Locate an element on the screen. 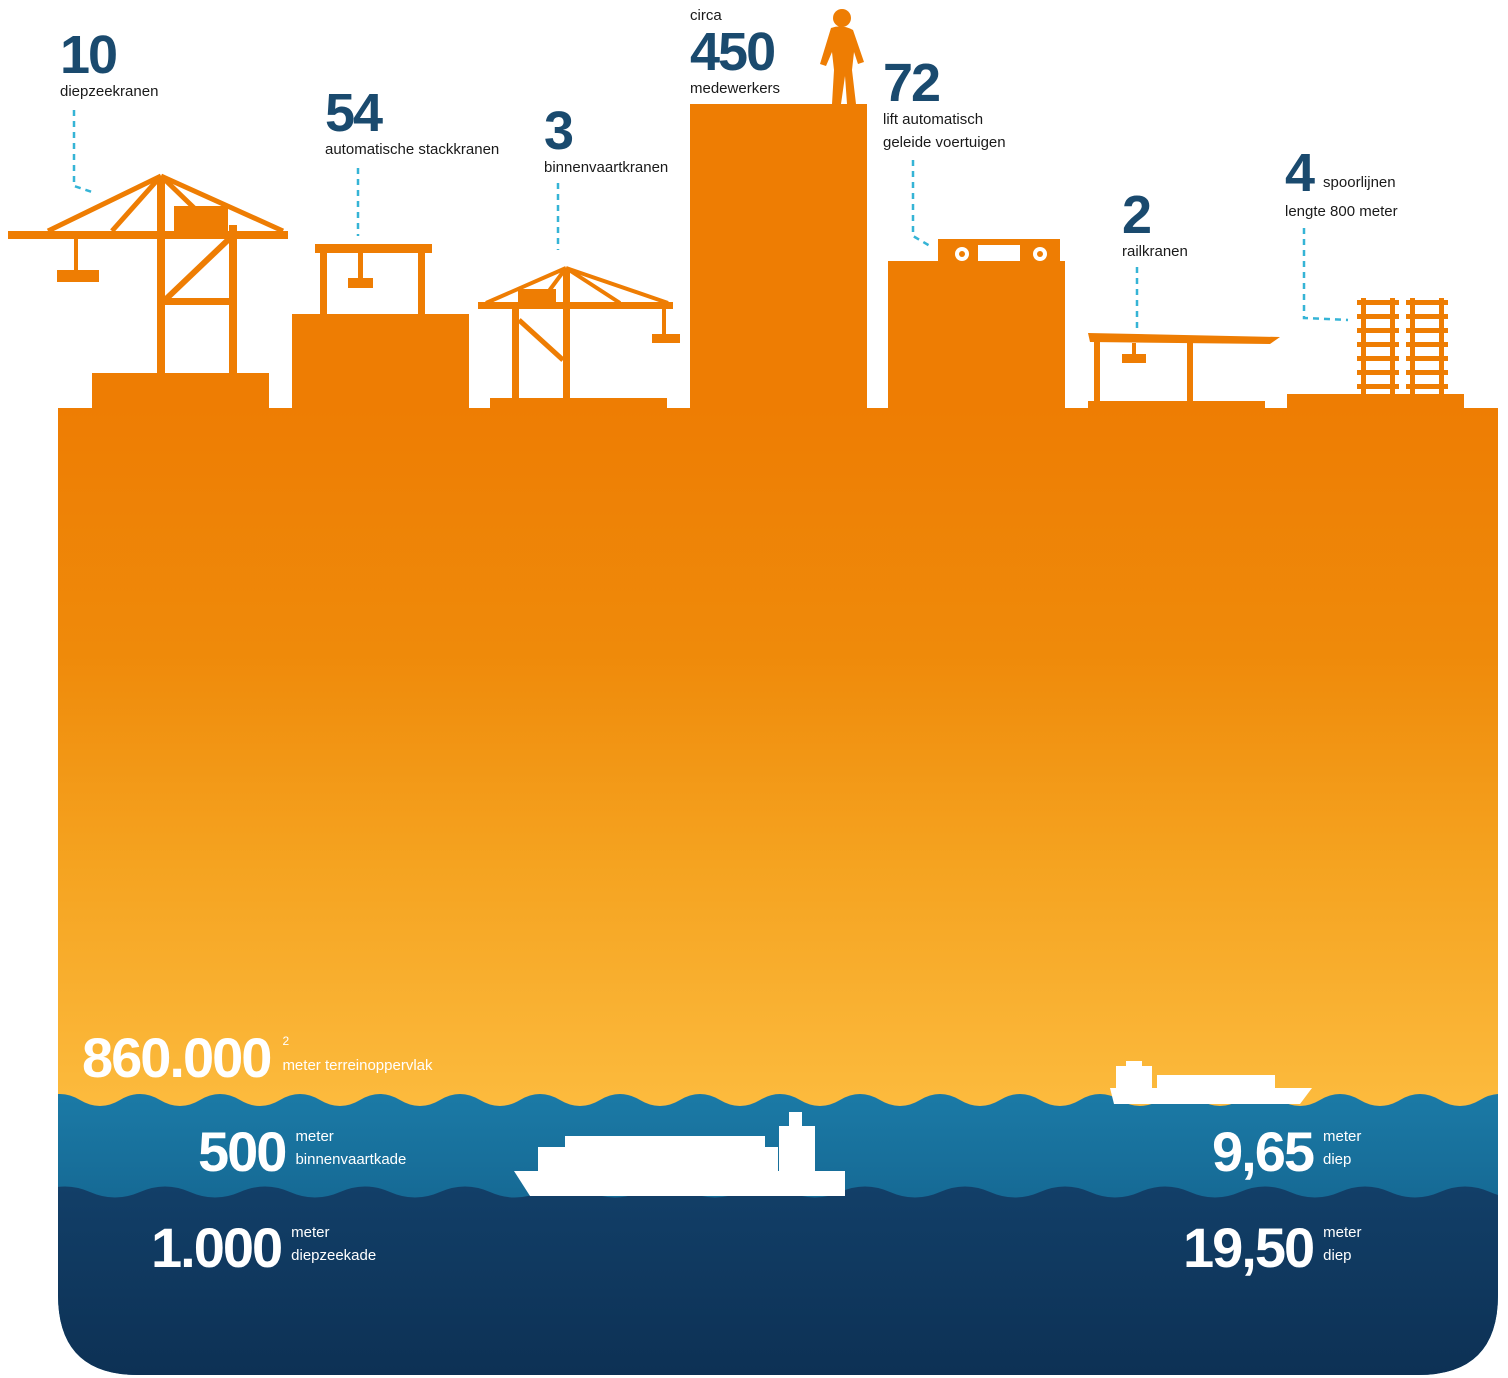  stat-value: 54 is located at coordinates (354, 113).